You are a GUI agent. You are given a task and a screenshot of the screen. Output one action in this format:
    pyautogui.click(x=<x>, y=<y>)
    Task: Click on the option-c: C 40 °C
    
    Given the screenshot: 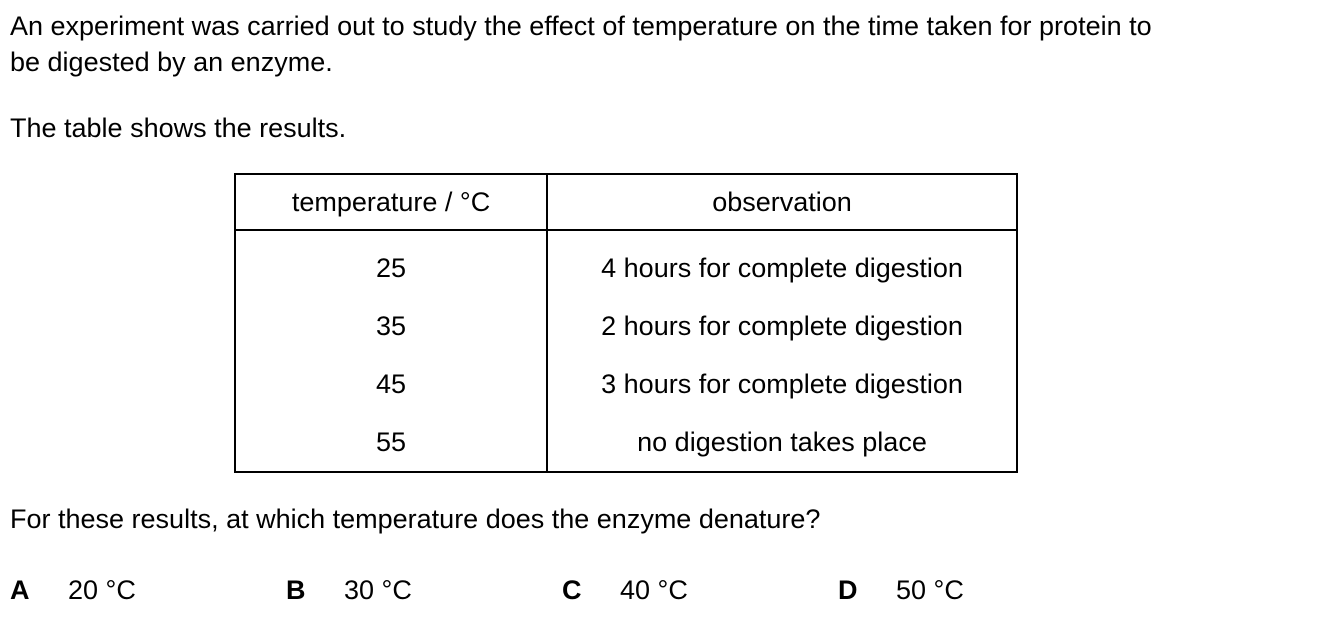 What is the action you would take?
    pyautogui.click(x=625, y=590)
    